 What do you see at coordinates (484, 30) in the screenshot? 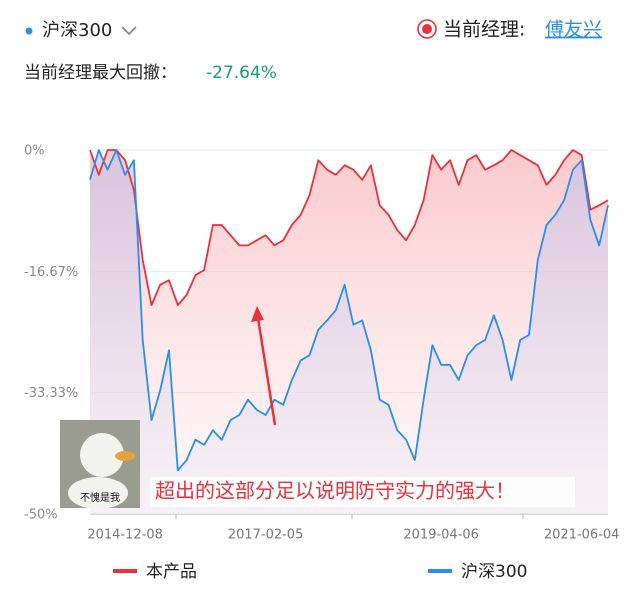
I see `manager-label: 当前经理:` at bounding box center [484, 30].